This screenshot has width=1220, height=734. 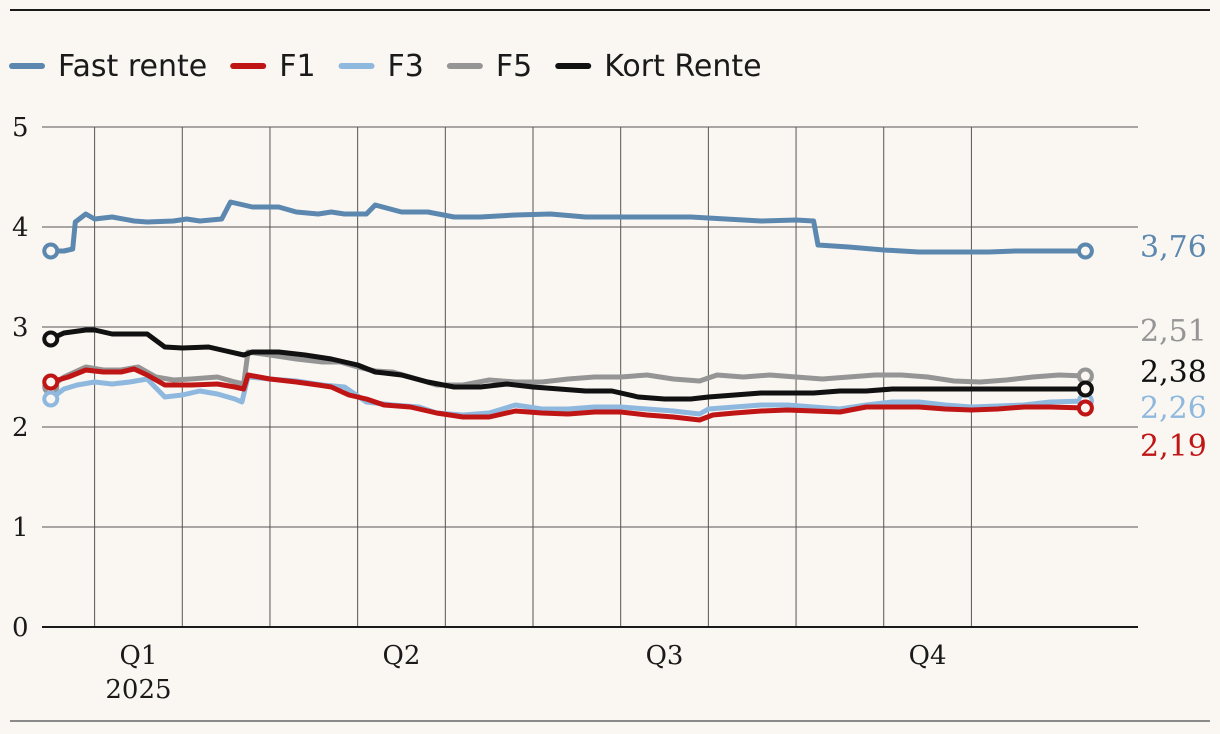 I want to click on legend: Fast rente F1 F3 F5 Kort Rente, so click(x=385, y=66).